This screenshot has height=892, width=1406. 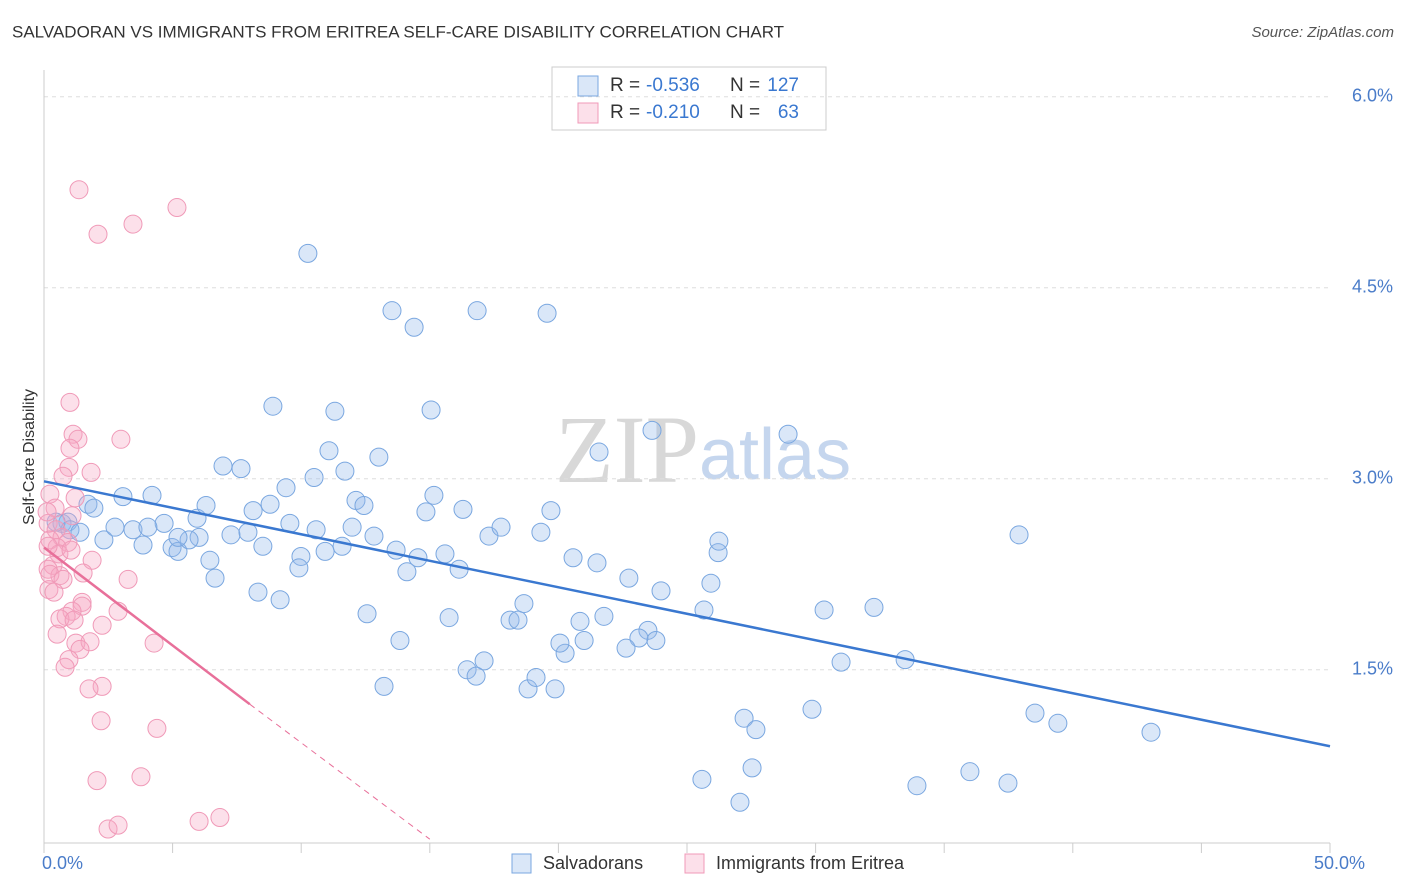 What do you see at coordinates (62, 863) in the screenshot?
I see `x-tick-label: 0.0%` at bounding box center [62, 863].